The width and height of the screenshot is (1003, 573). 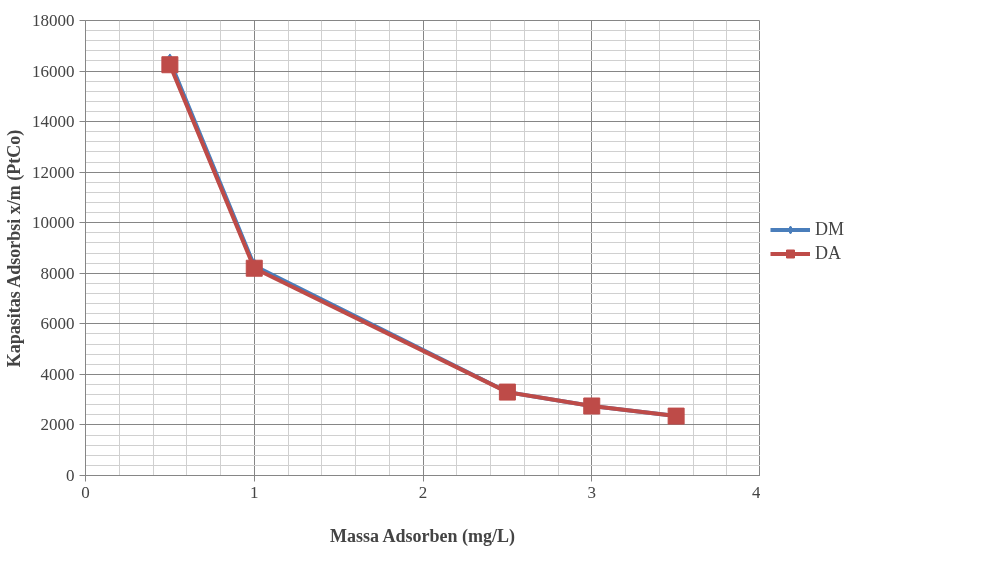 What do you see at coordinates (57, 273) in the screenshot?
I see `y-tick-label: 8000` at bounding box center [57, 273].